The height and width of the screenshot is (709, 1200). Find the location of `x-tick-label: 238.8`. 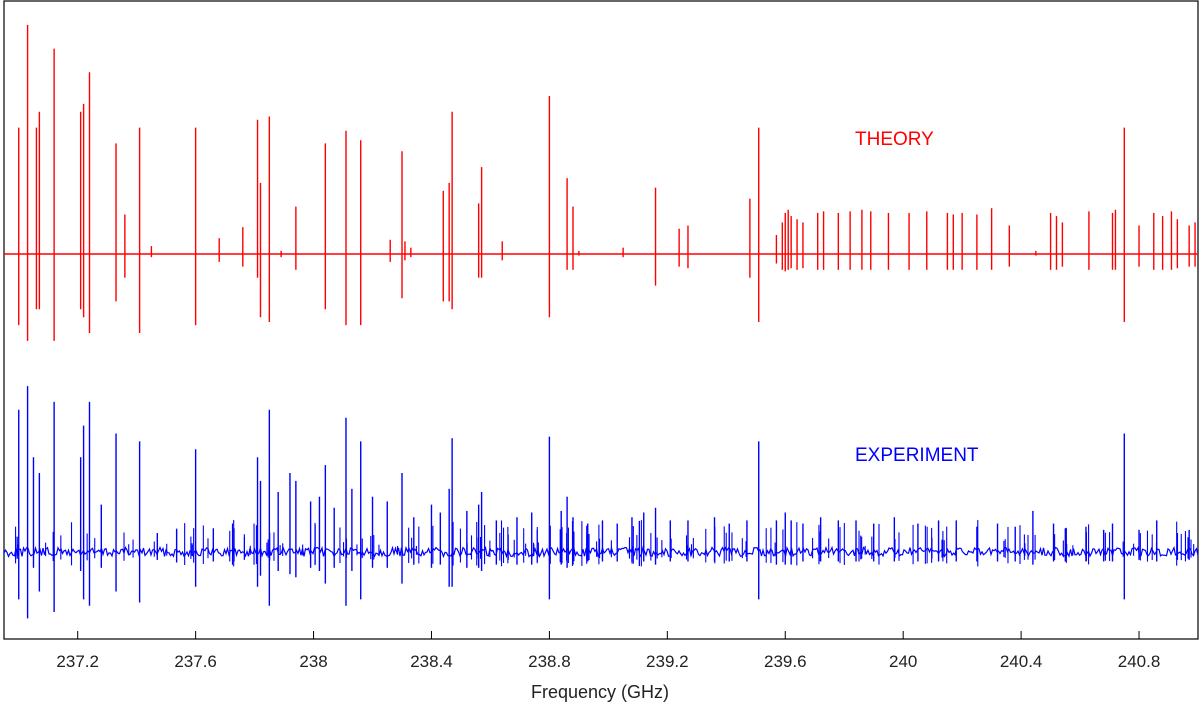

x-tick-label: 238.8 is located at coordinates (549, 661).